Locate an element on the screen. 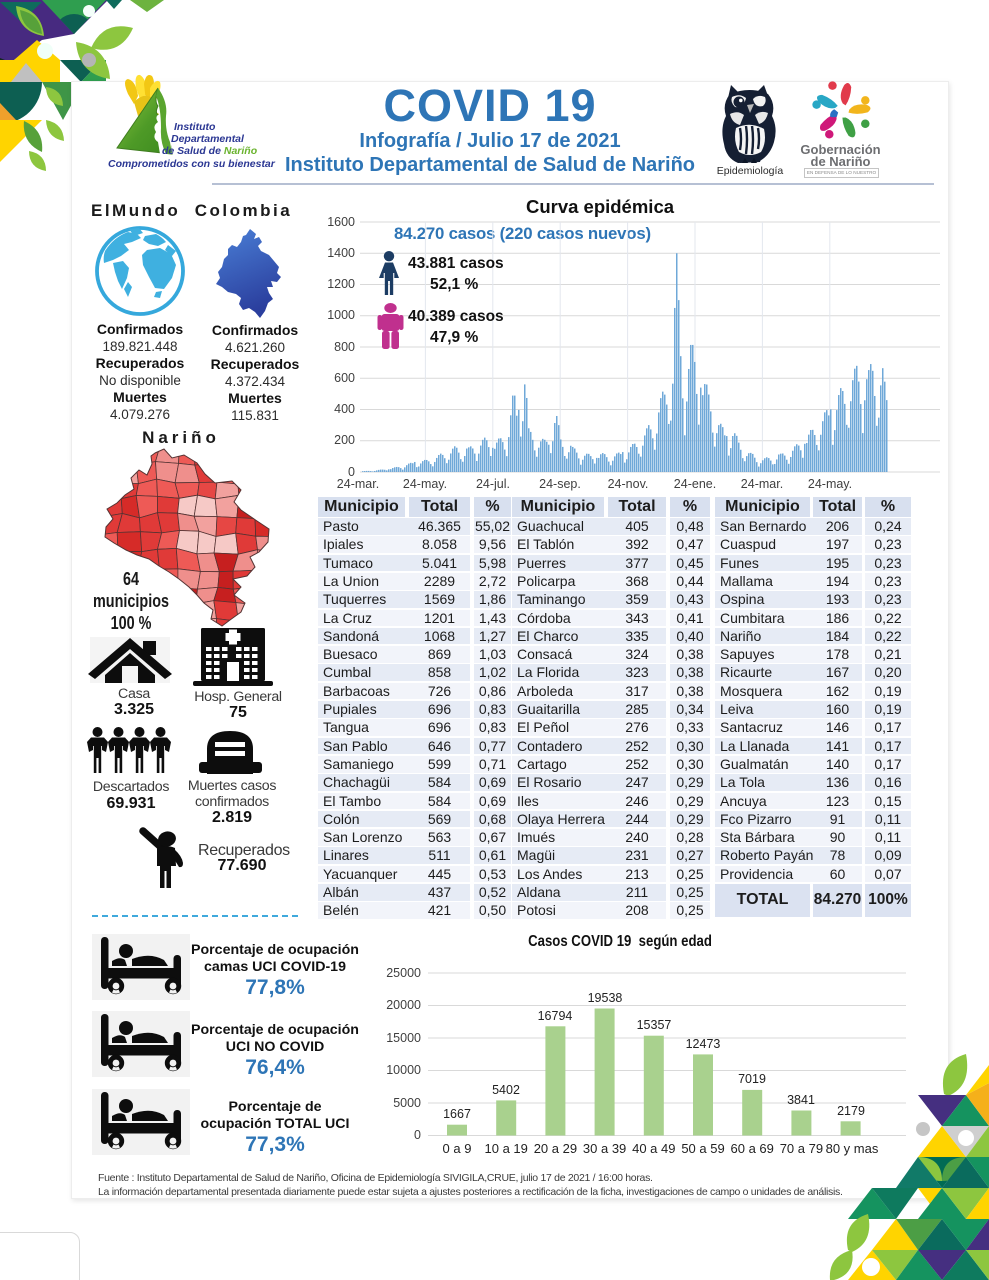 Image resolution: width=989 pixels, height=1280 pixels. svg-text: Departamental is located at coordinates (208, 139).